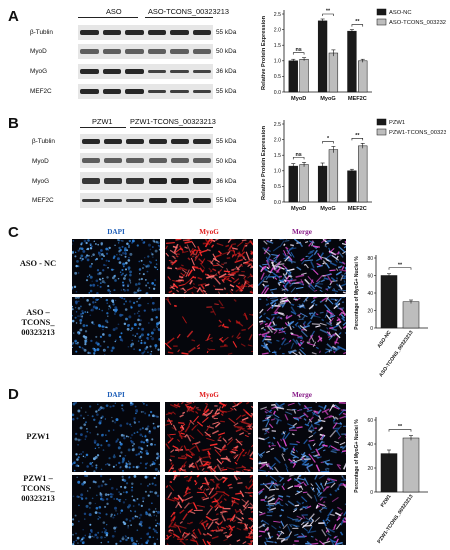 Image resolution: width=450 pixels, height=550 pixels. What do you see at coordinates (328, 139) in the screenshot?
I see `chart-b-sig-label: *` at bounding box center [328, 139].